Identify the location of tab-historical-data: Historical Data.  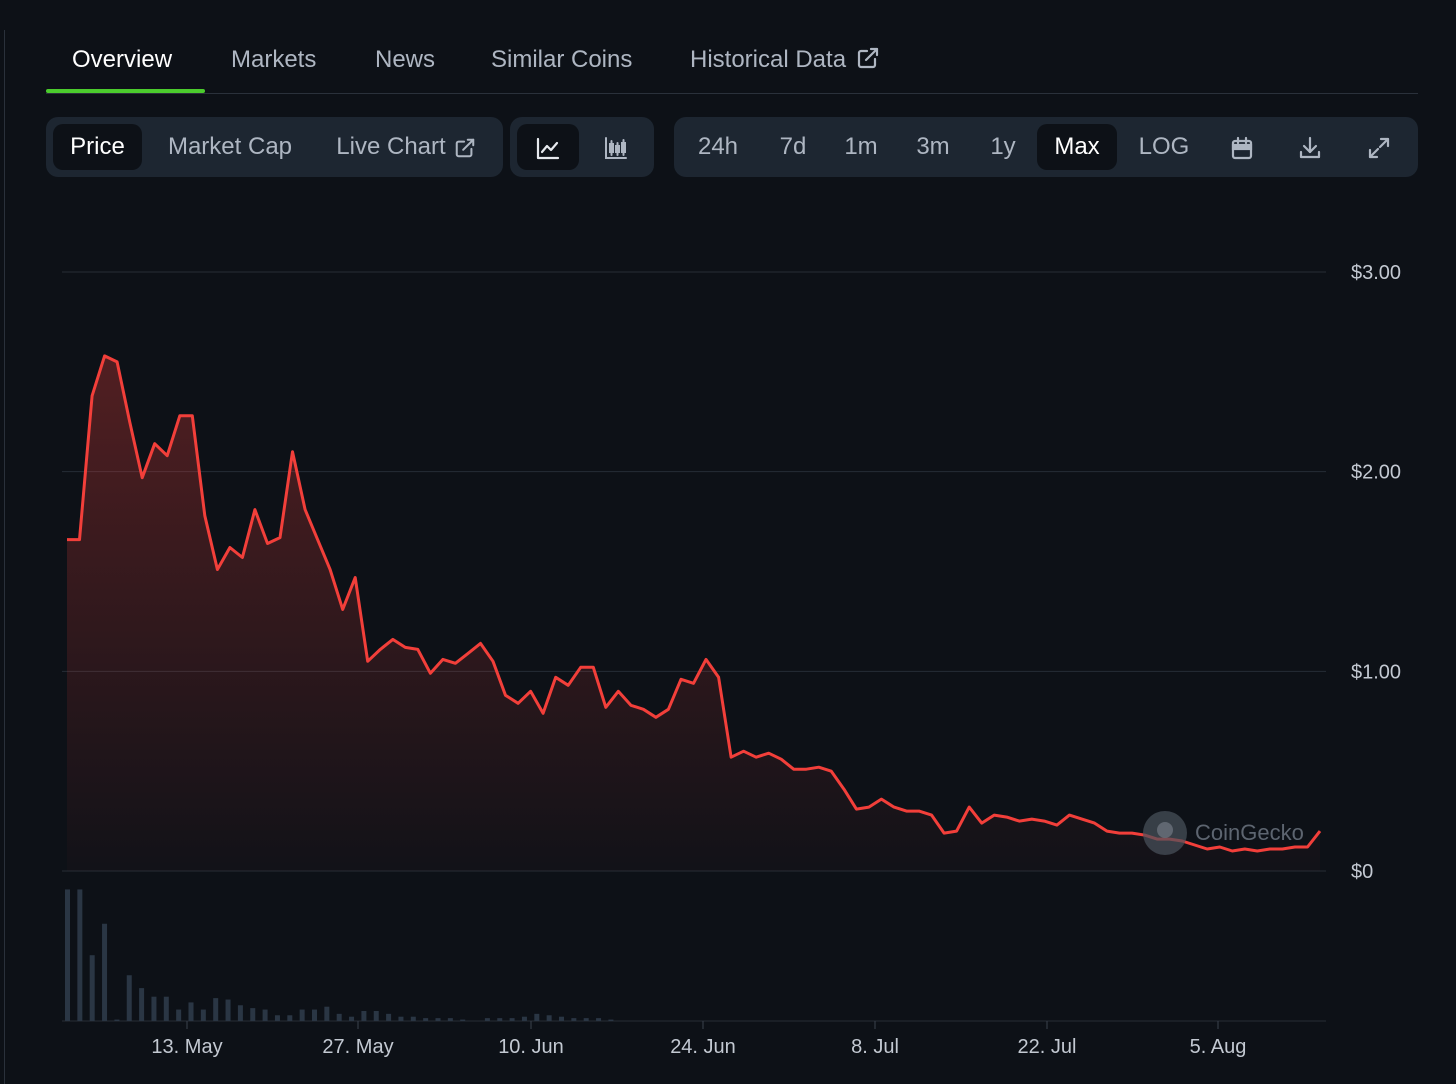
(785, 60).